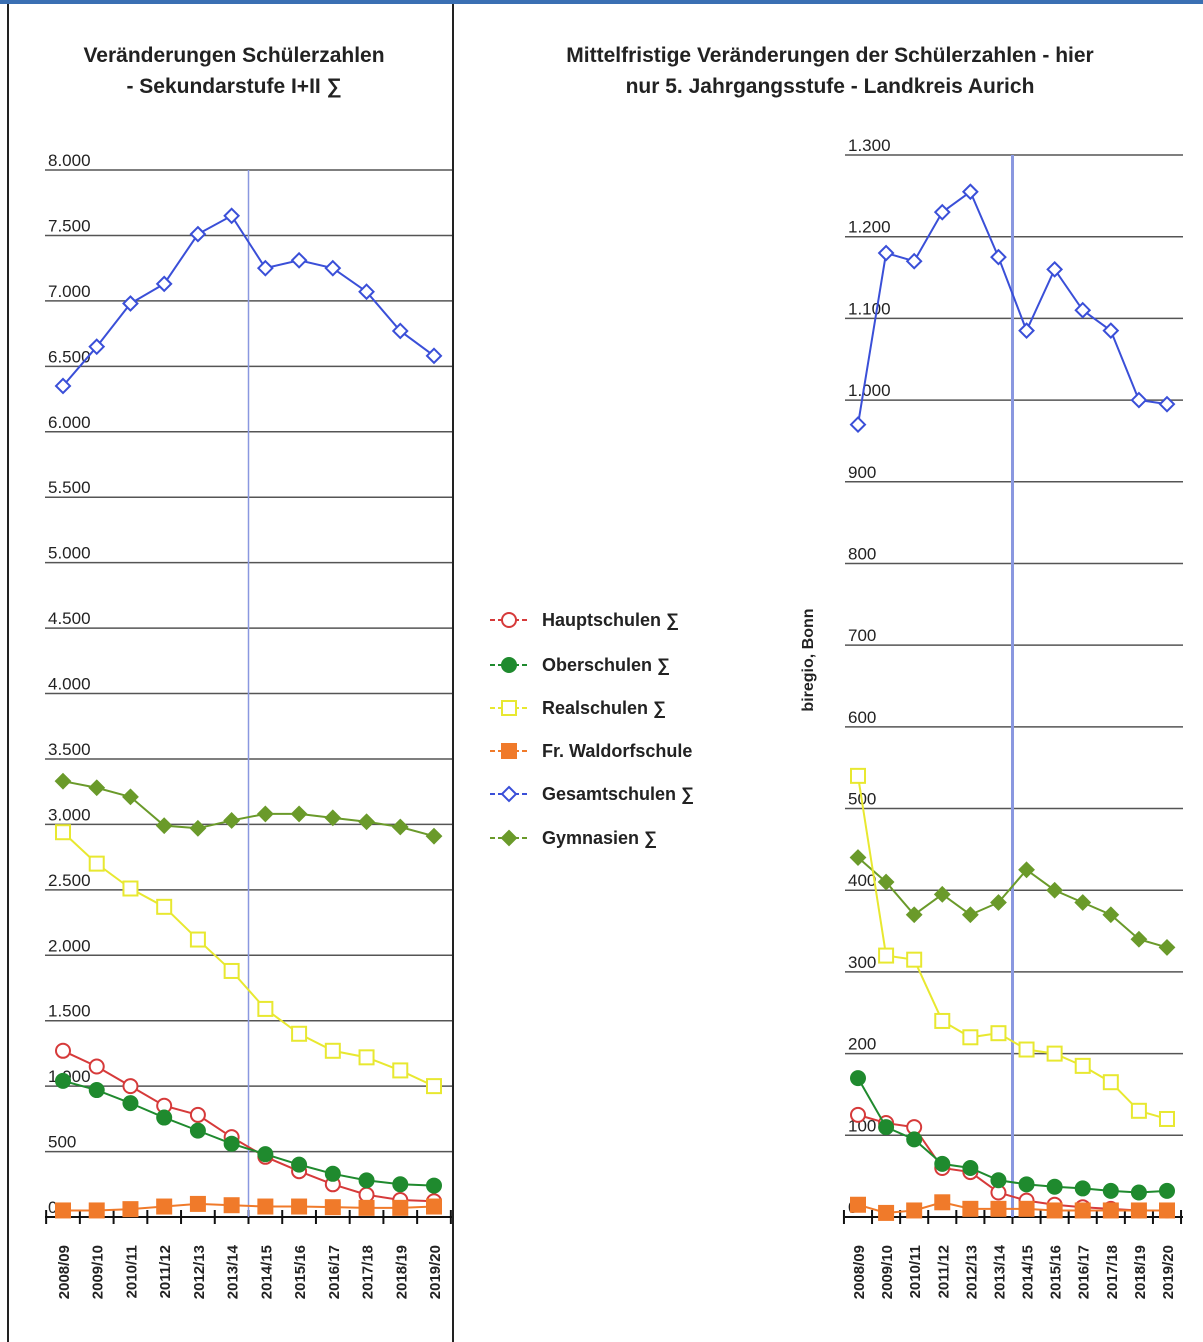  What do you see at coordinates (509, 620) in the screenshot?
I see `legend-swatch-hauptschulen` at bounding box center [509, 620].